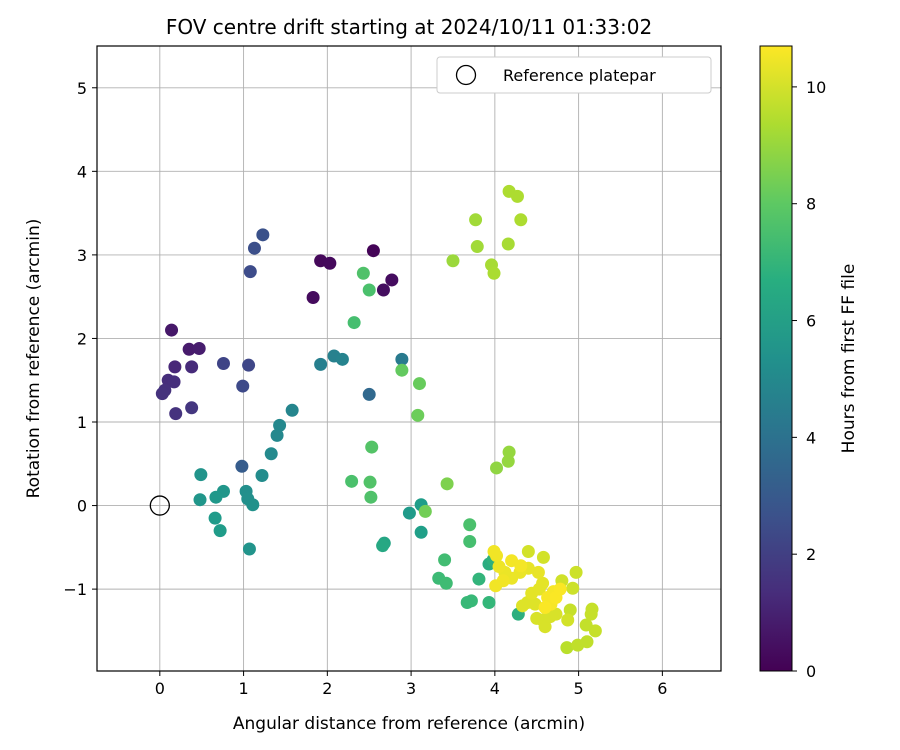 The height and width of the screenshot is (750, 900). What do you see at coordinates (811, 321) in the screenshot?
I see `colorbar-tick-label: 6` at bounding box center [811, 321].